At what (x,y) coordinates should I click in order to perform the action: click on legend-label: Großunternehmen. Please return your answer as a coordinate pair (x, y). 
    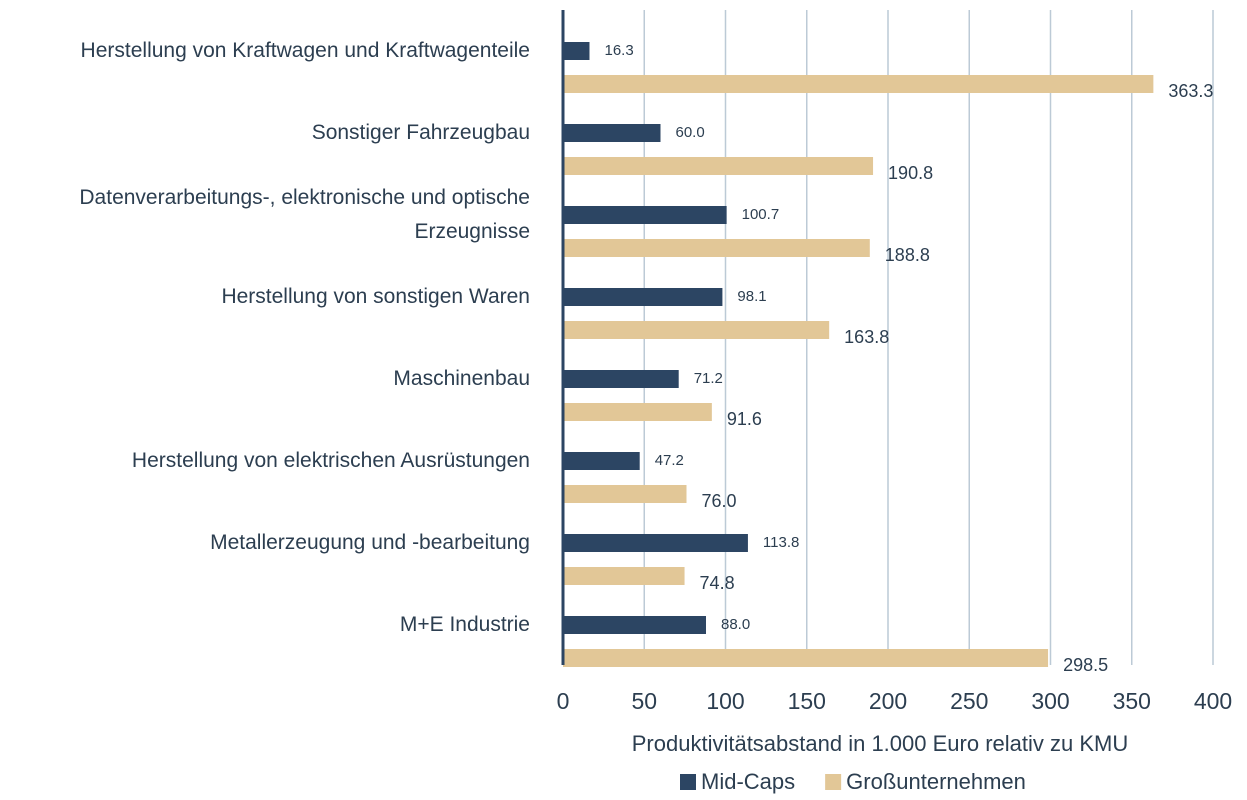
    Looking at the image, I should click on (936, 781).